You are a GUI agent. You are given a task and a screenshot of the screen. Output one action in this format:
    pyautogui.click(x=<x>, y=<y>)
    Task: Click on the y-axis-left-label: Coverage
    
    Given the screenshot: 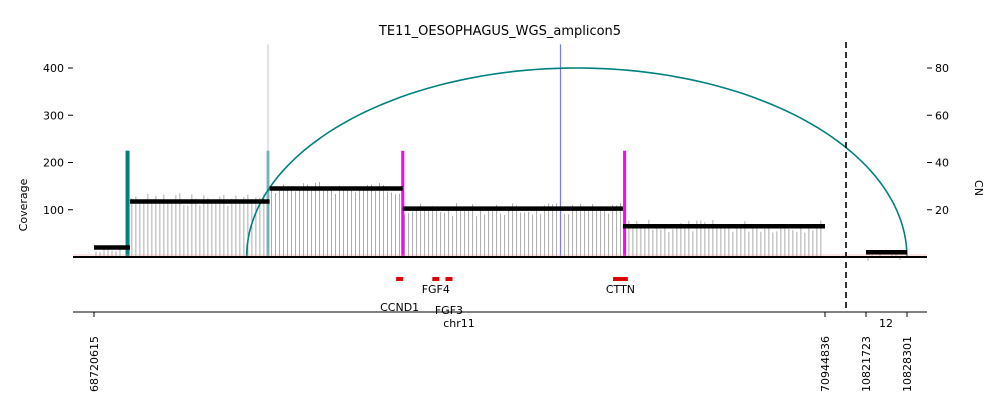 What is the action you would take?
    pyautogui.click(x=23, y=204)
    